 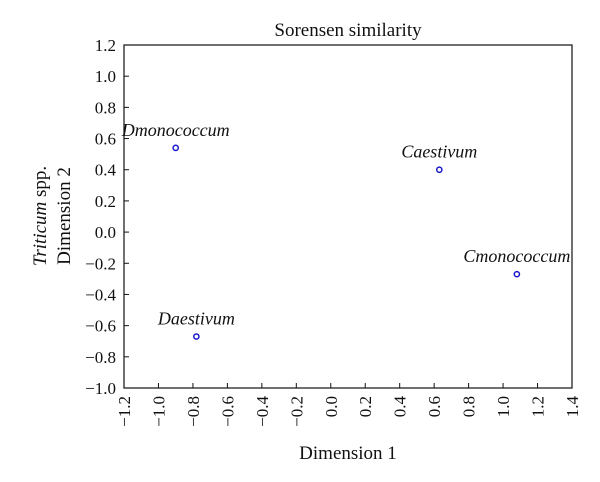 I want to click on y-axis-label-line2: Dimension 2, so click(x=64, y=216).